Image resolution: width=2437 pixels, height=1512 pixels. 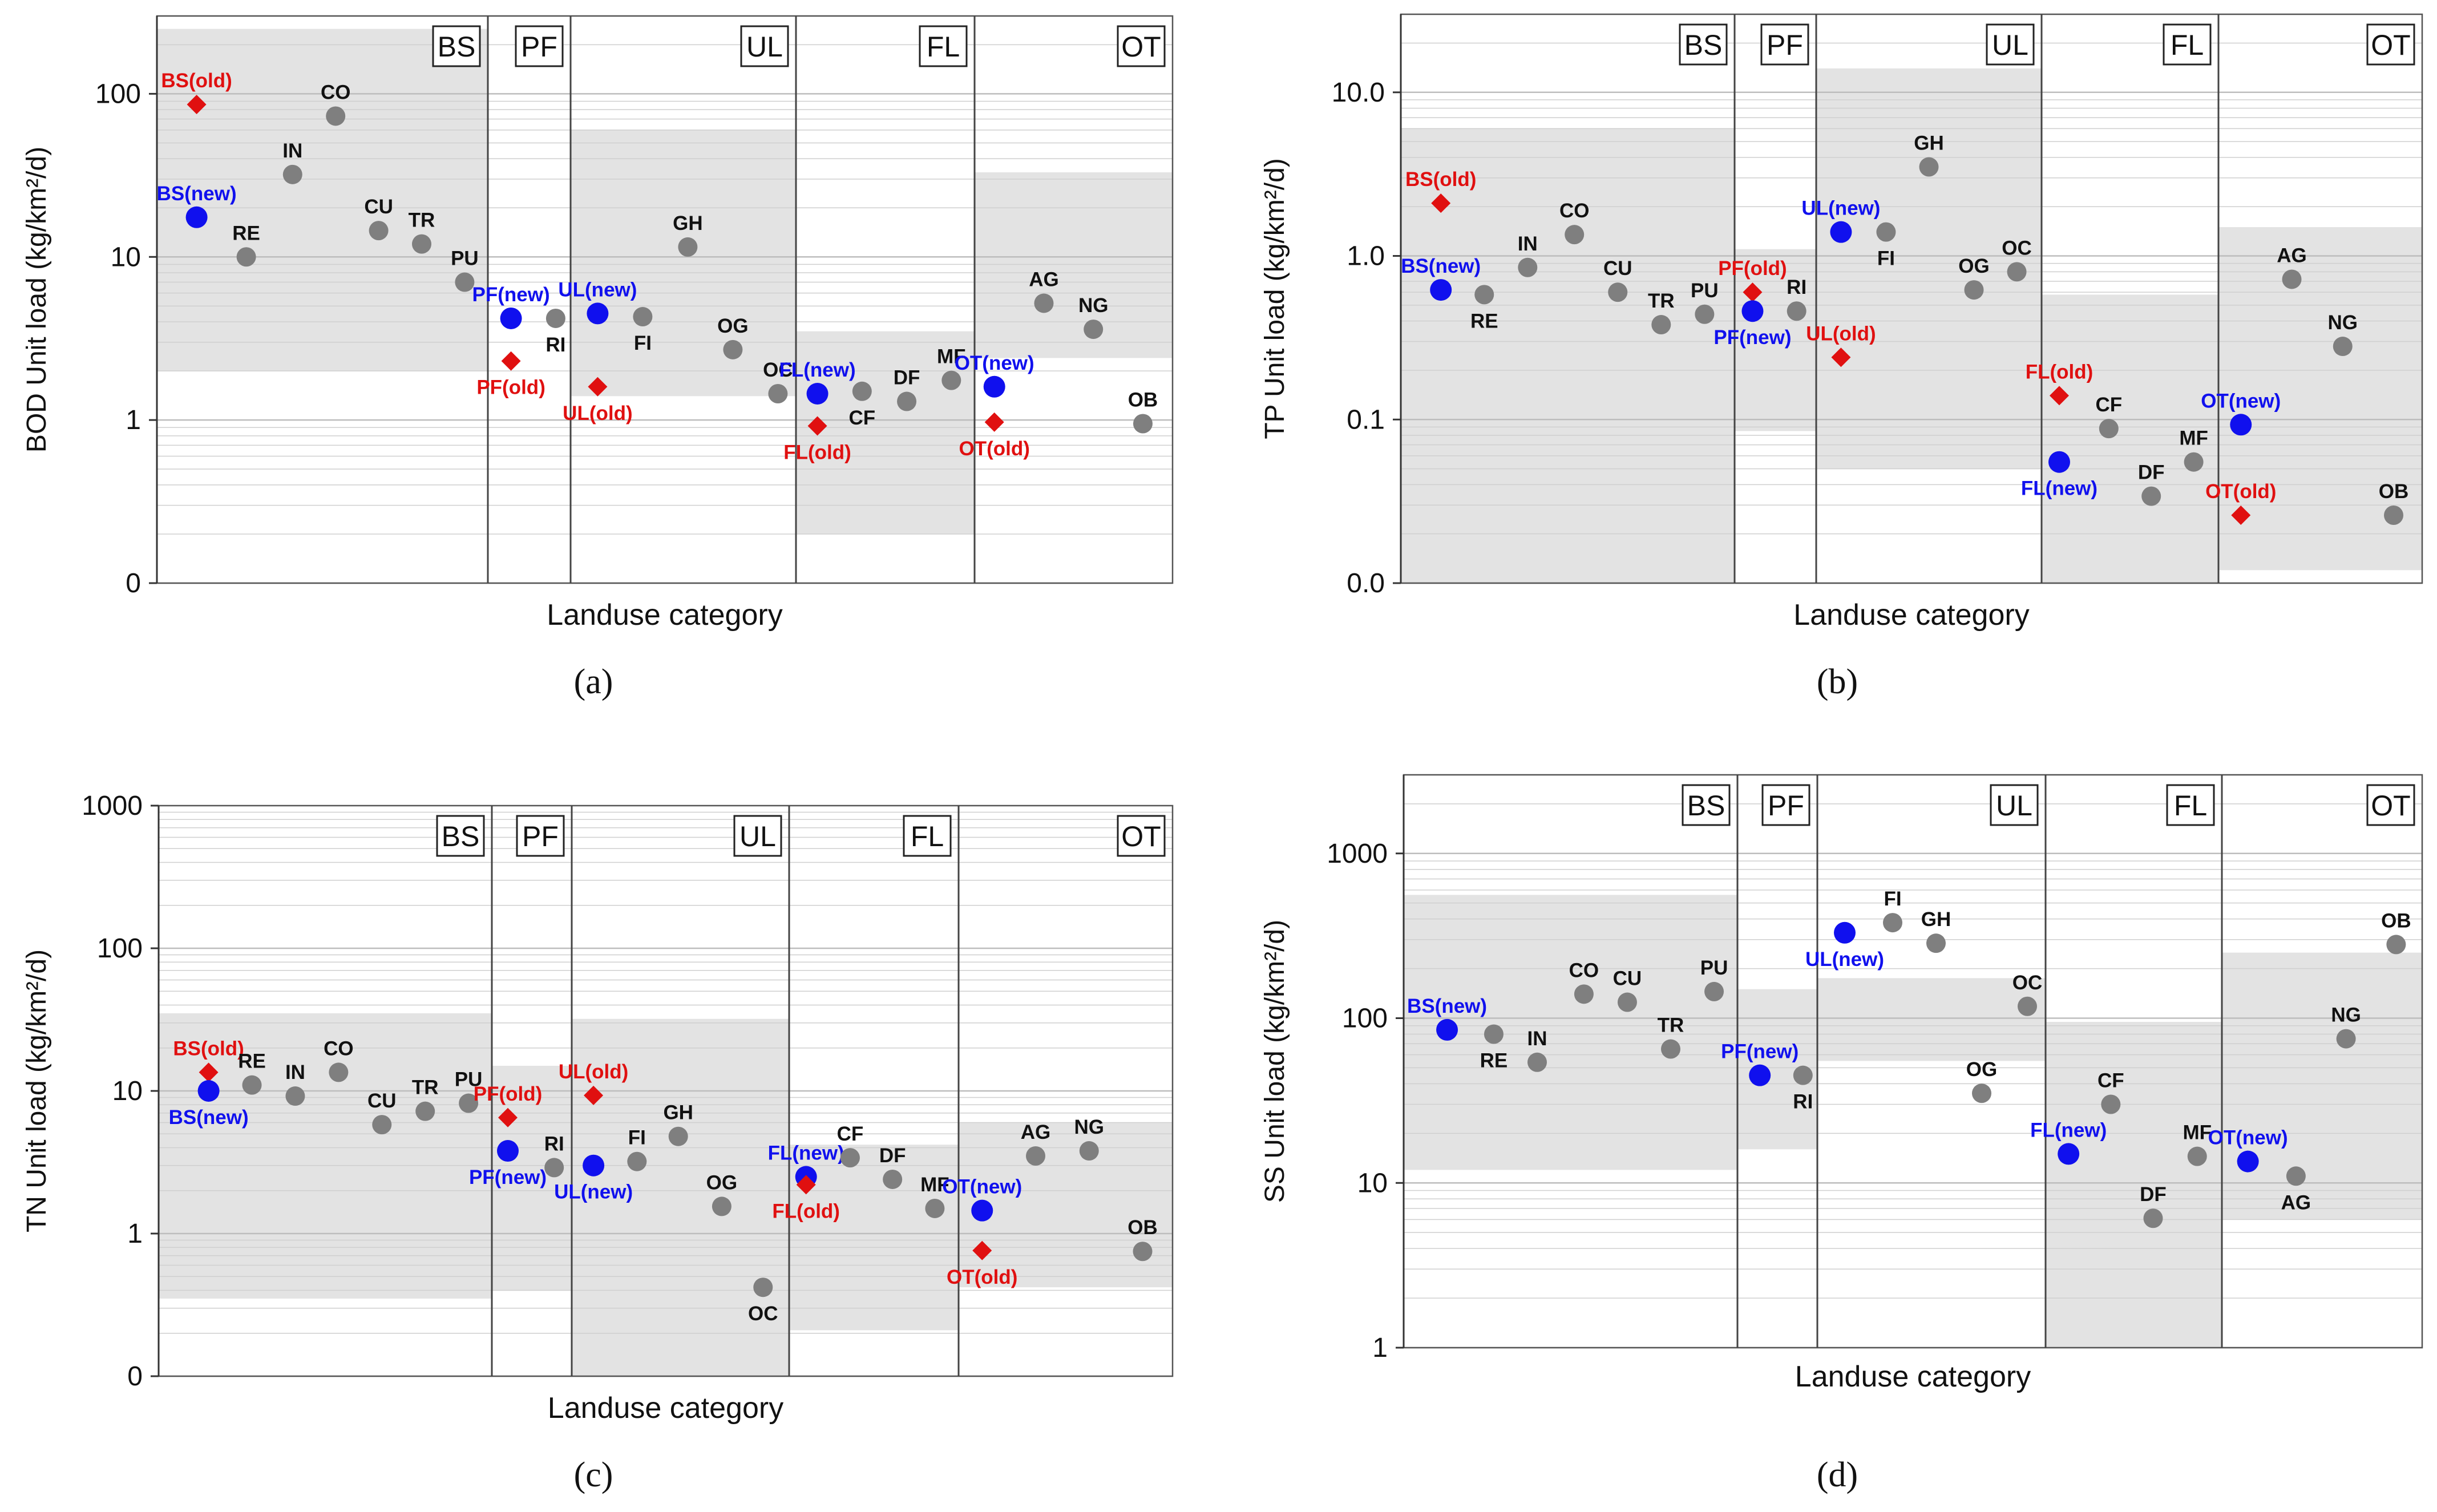 I want to click on point-label: DF, so click(x=907, y=378).